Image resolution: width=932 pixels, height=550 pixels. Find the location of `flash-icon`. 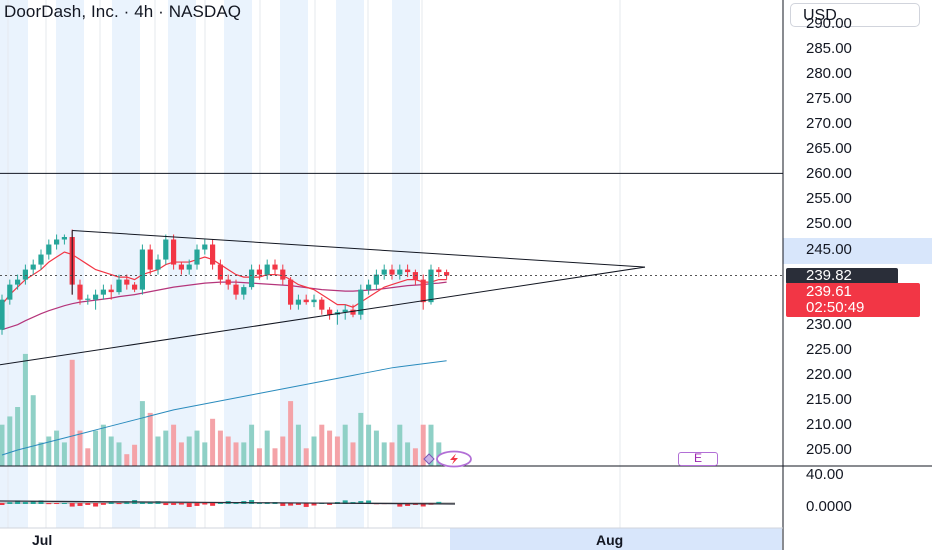

flash-icon is located at coordinates (447, 459).